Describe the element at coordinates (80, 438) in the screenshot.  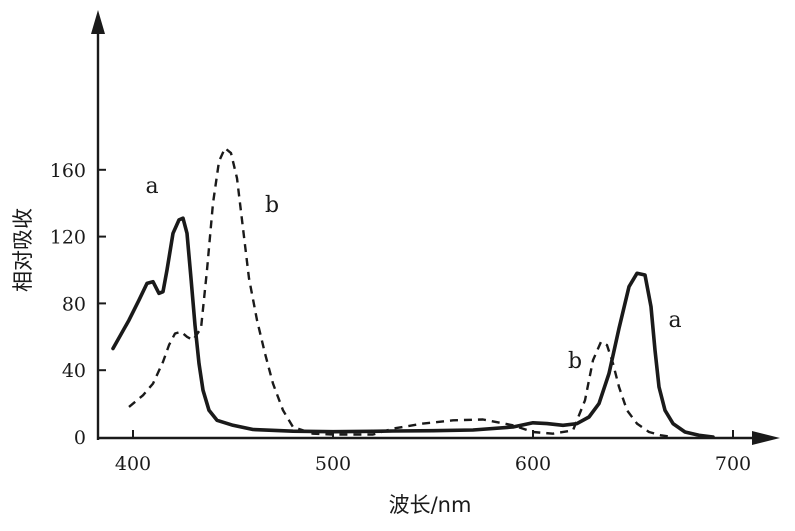
I see `y-tick-label: 0` at that location.